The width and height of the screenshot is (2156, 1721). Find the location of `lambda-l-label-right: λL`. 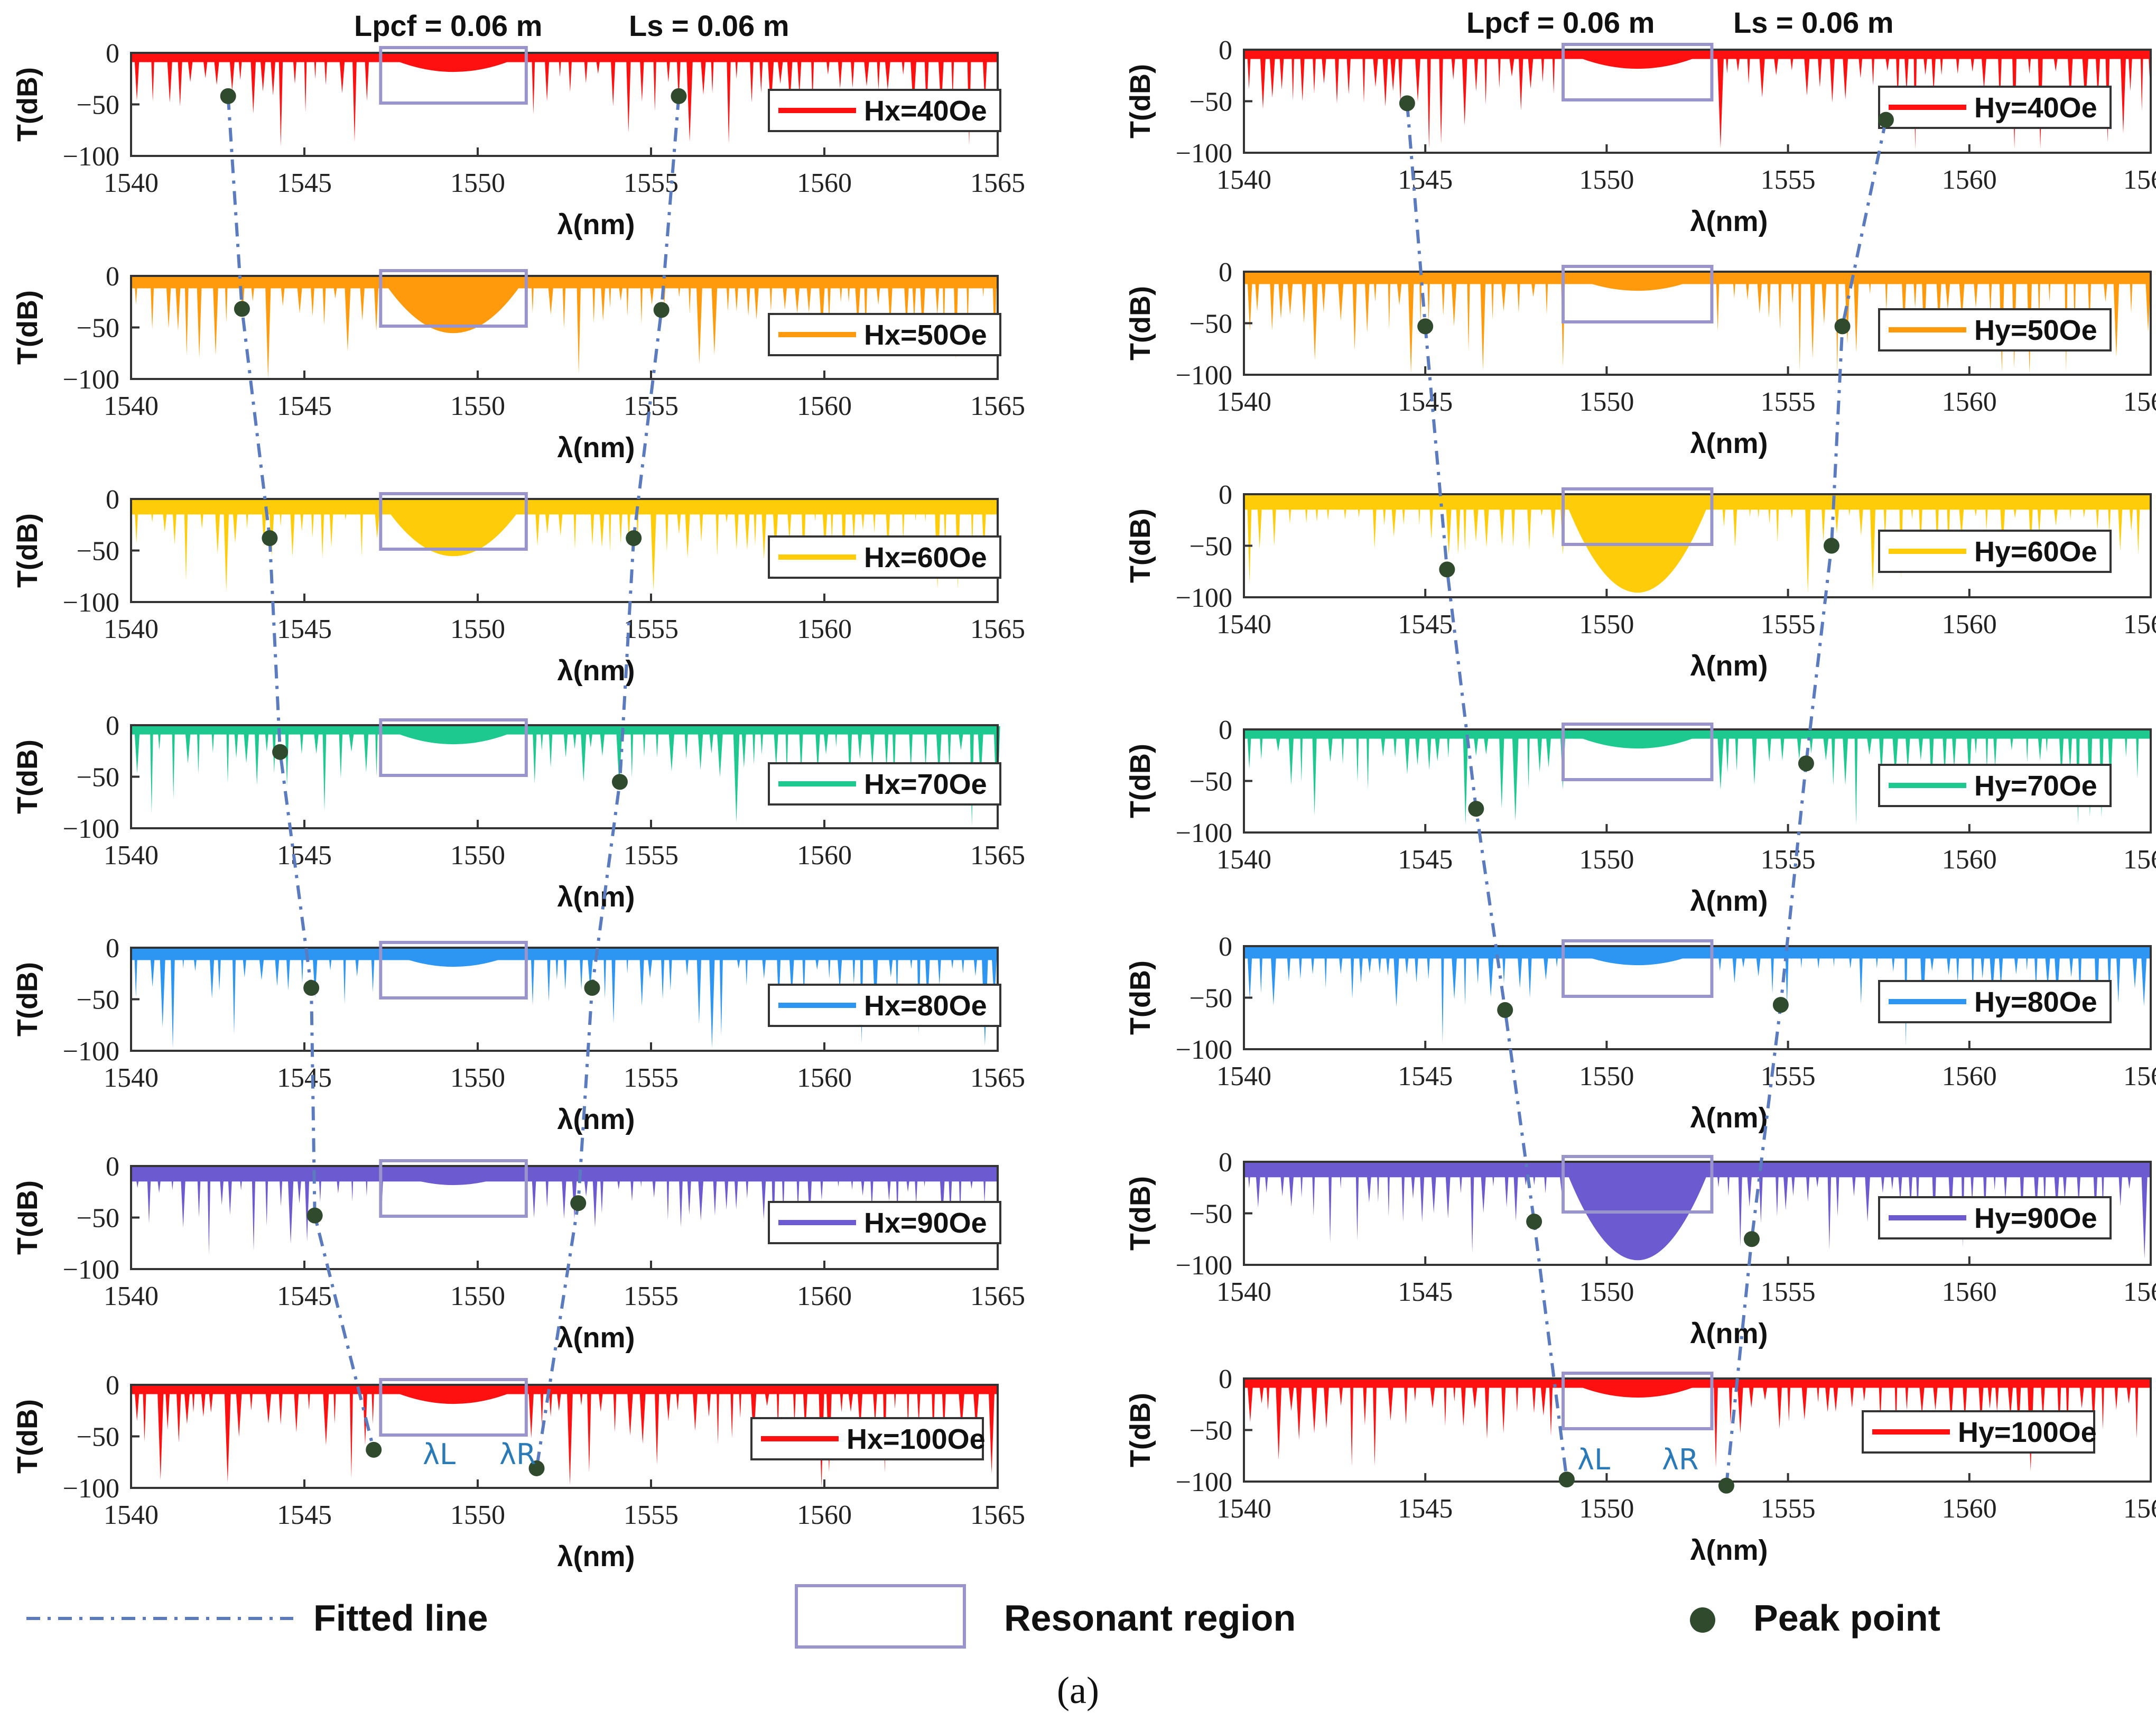

lambda-l-label-right: λL is located at coordinates (1593, 1459).